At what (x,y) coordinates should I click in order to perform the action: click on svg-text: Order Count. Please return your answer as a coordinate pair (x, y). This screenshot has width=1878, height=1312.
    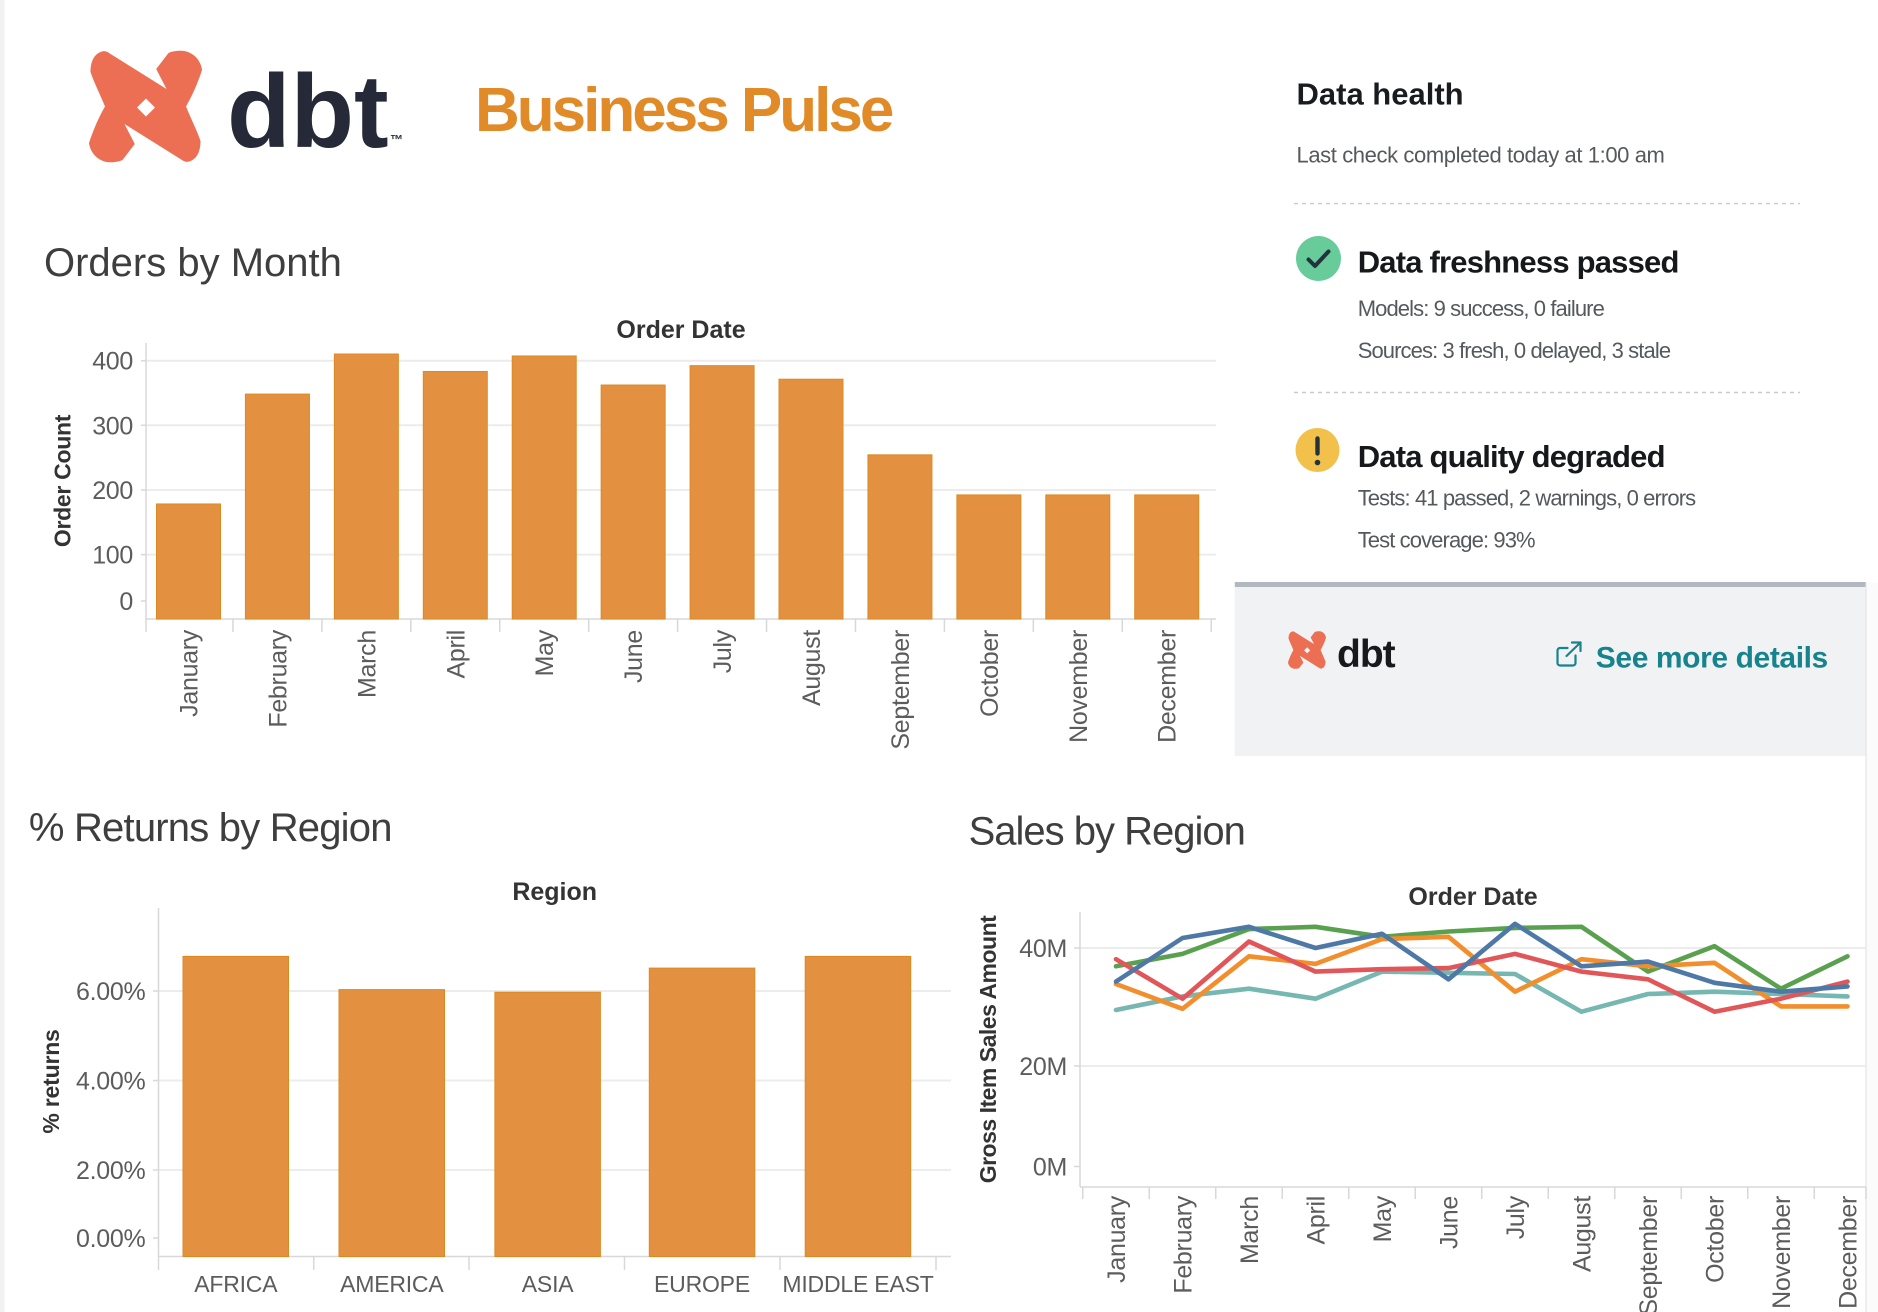
    Looking at the image, I should click on (63, 480).